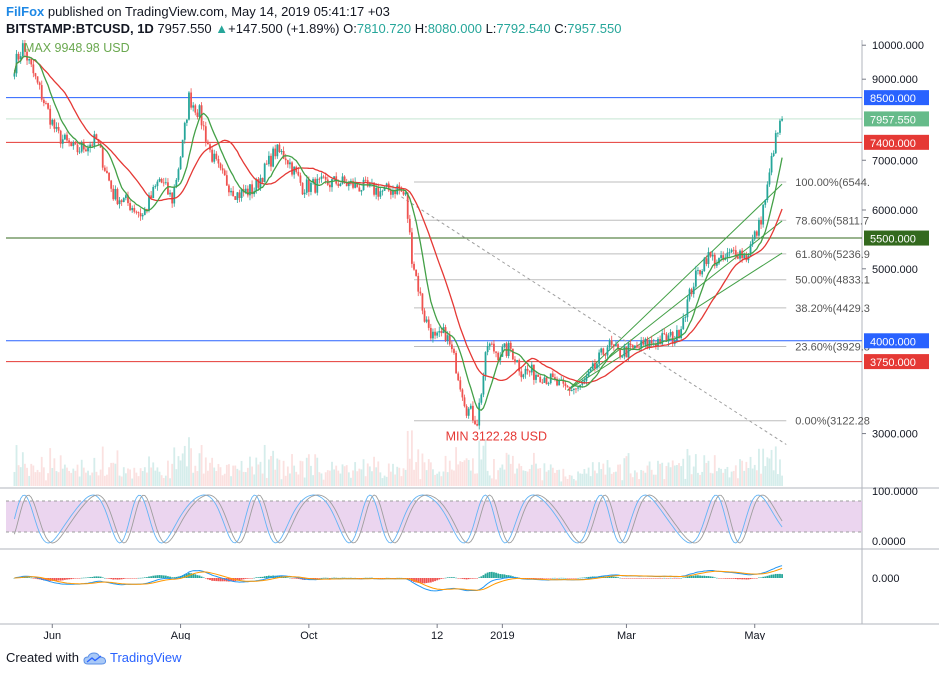 The height and width of the screenshot is (675, 939). What do you see at coordinates (893, 342) in the screenshot?
I see `level-label: 4000.000` at bounding box center [893, 342].